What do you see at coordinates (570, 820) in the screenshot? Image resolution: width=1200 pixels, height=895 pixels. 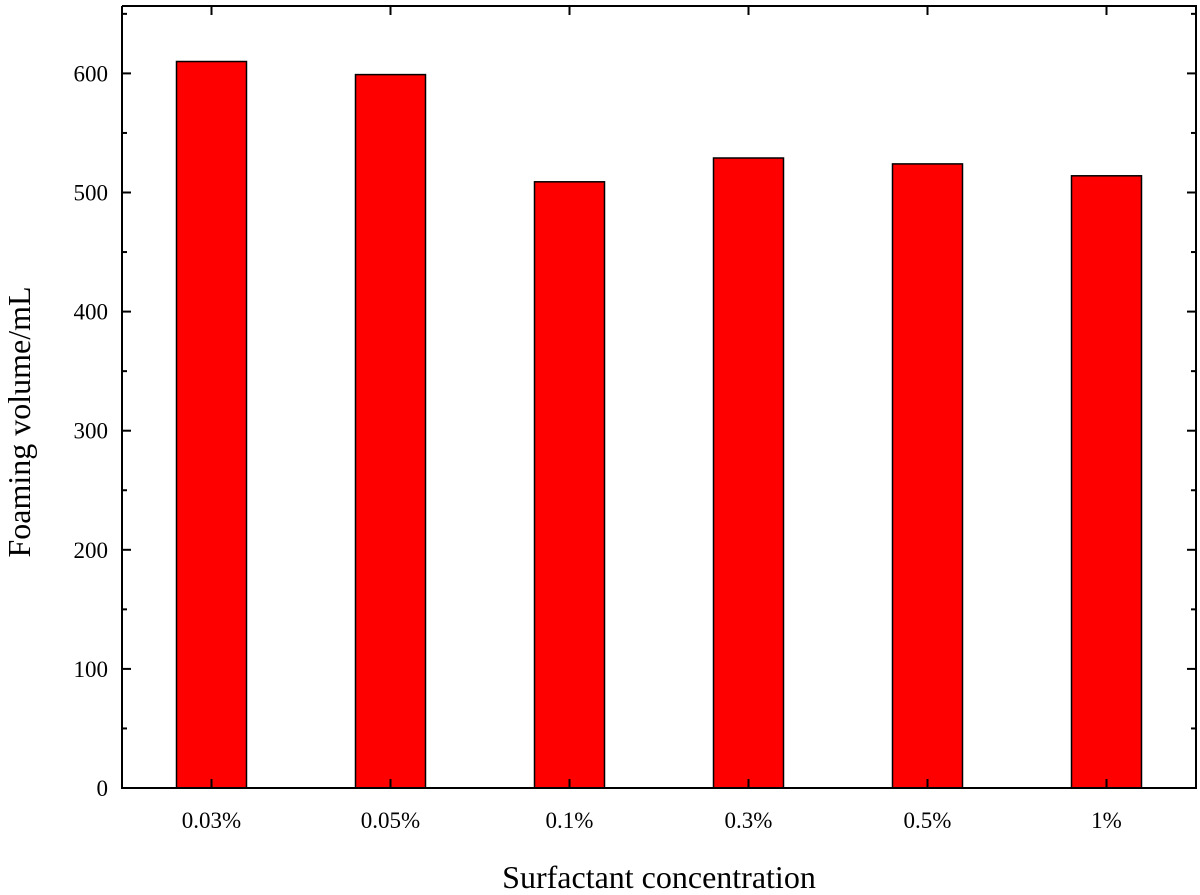 I see `x-tick-label: 0.1%` at bounding box center [570, 820].